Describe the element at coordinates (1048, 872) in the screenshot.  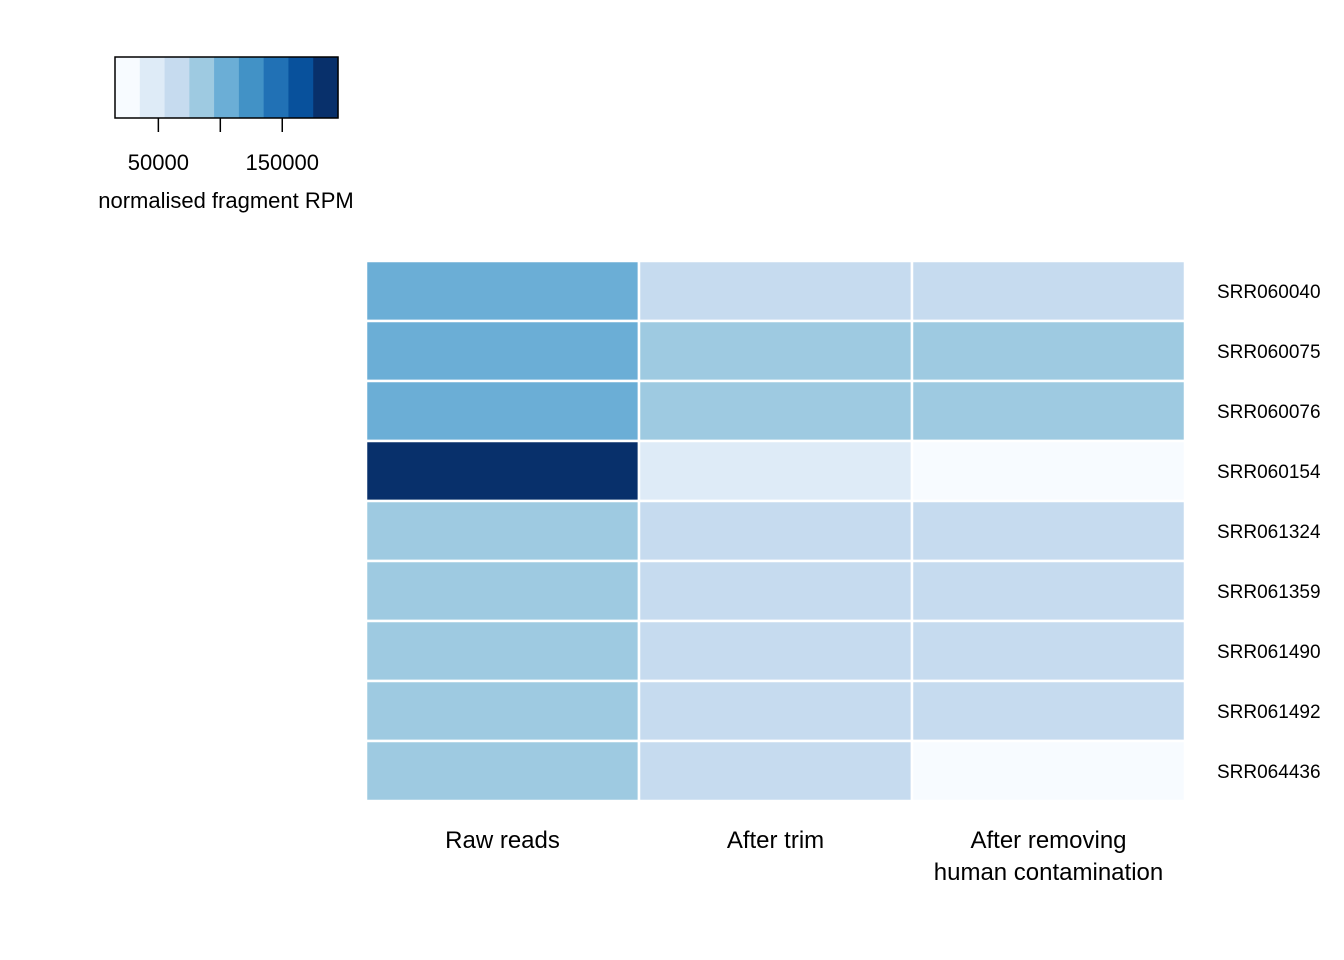
I see `column-label: human contamination` at that location.